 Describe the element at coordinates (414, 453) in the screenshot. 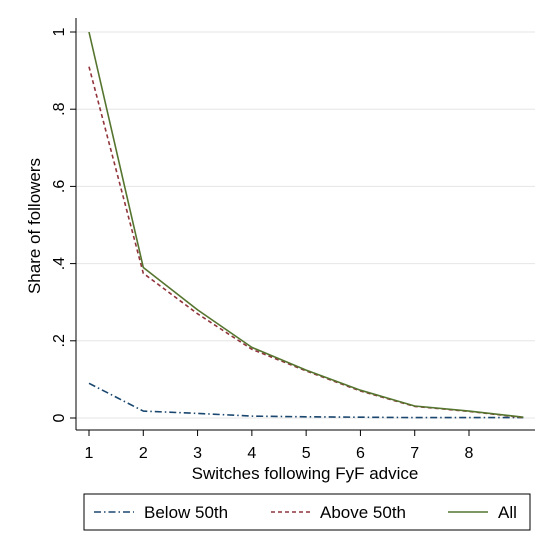

I see `x-tick-label: 7` at that location.